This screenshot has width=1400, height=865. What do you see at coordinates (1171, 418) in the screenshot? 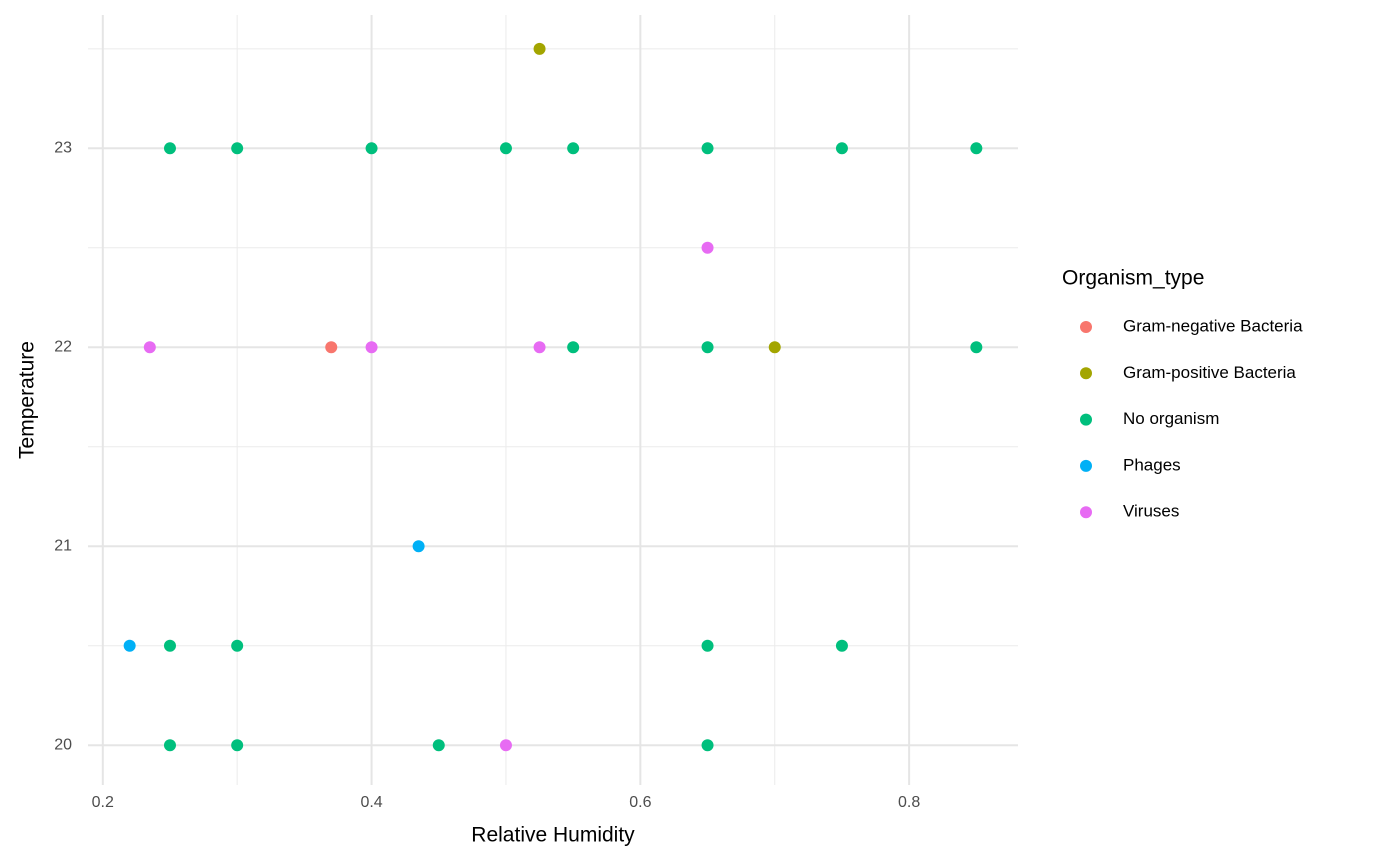
I see `legend-label: No organism` at bounding box center [1171, 418].